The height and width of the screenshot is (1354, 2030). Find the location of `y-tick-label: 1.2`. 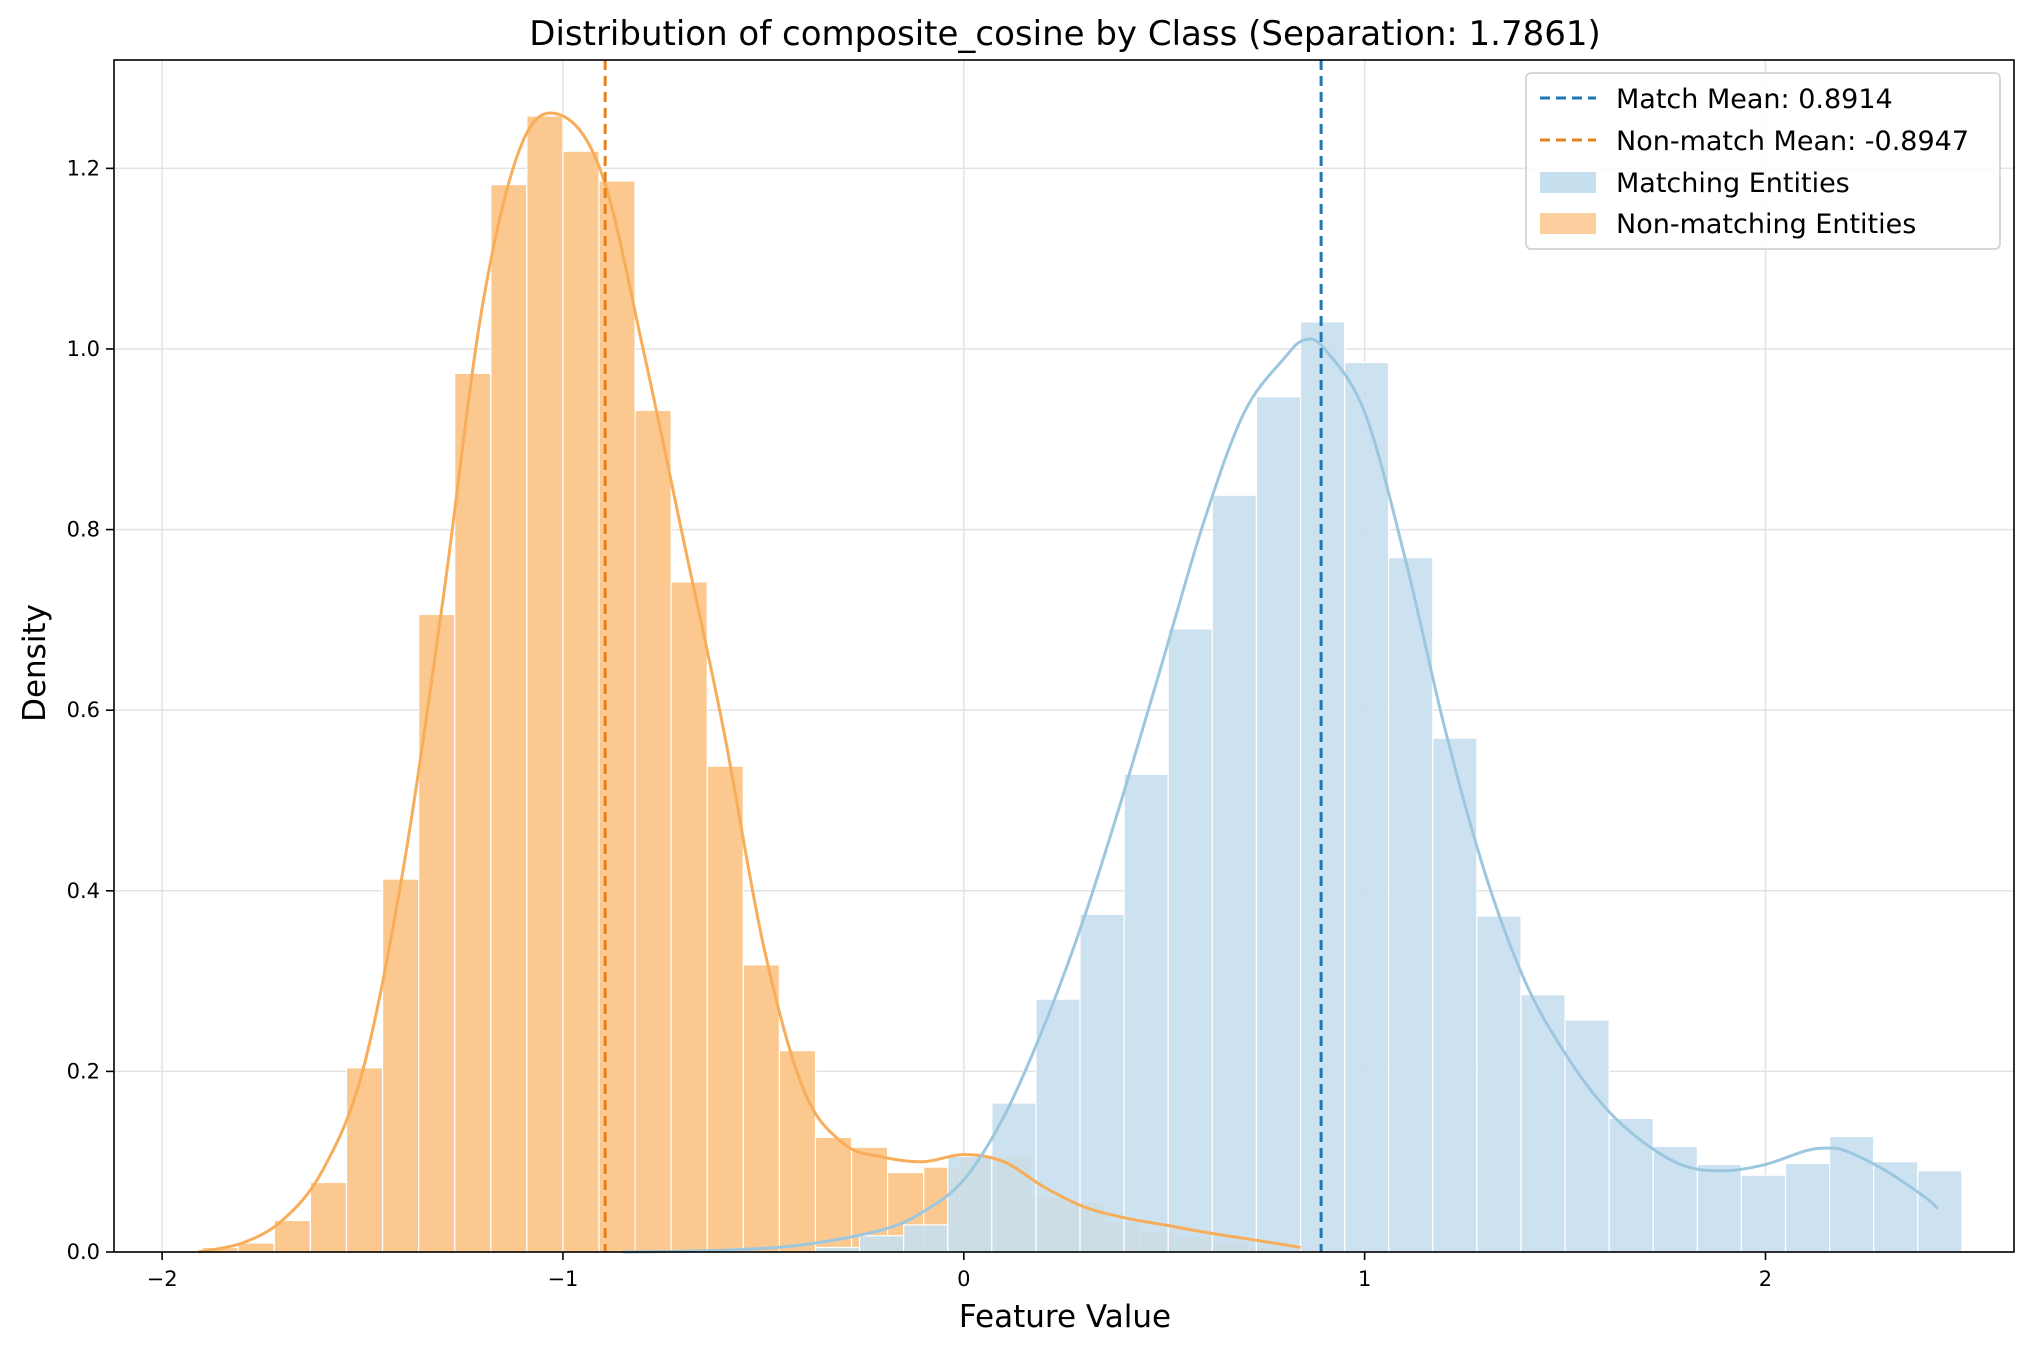

y-tick-label: 1.2 is located at coordinates (83, 168).